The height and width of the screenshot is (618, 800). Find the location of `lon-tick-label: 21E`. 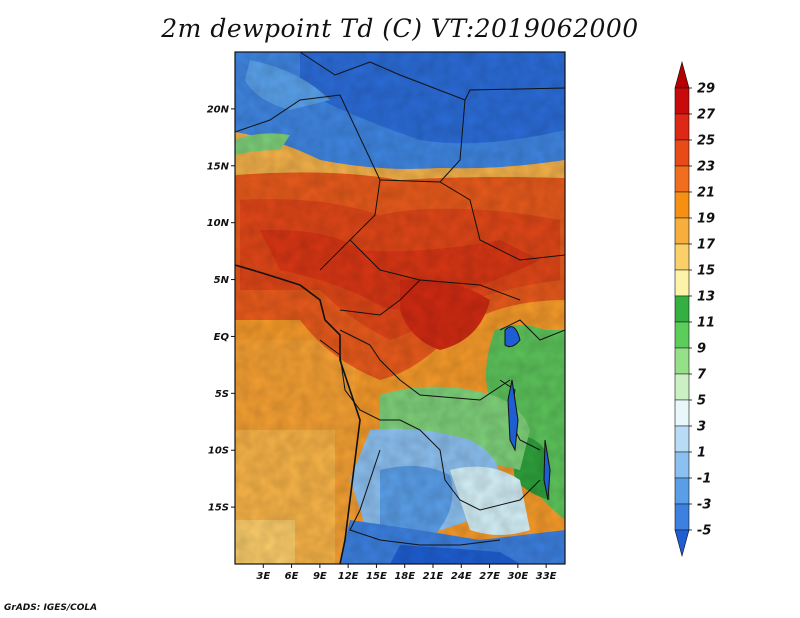

lon-tick-label: 21E is located at coordinates (433, 576).